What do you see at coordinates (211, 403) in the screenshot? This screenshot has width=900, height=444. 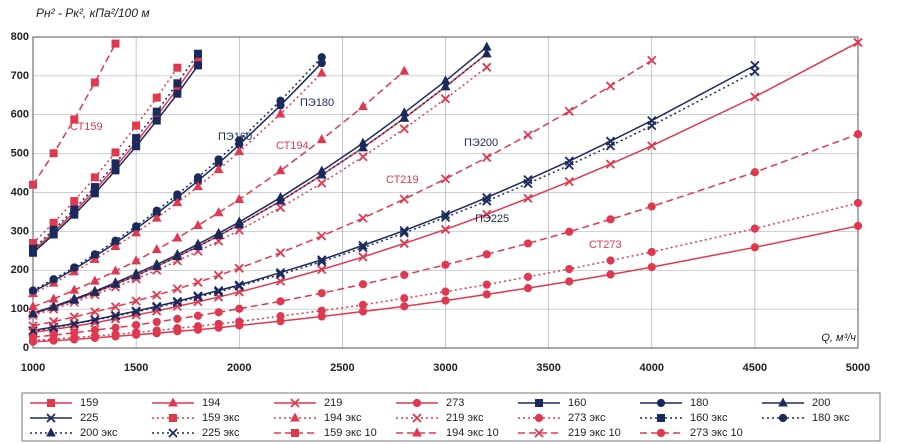 I see `legend-label: 194` at bounding box center [211, 403].